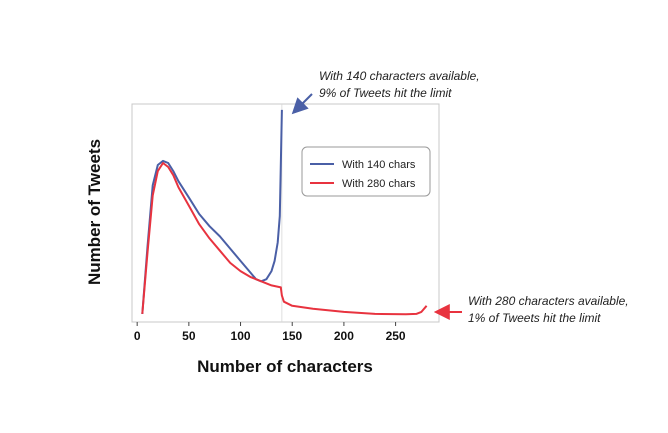 This screenshot has width=668, height=433. Describe the element at coordinates (379, 165) in the screenshot. I see `legend-label-140: With 140 chars` at that location.